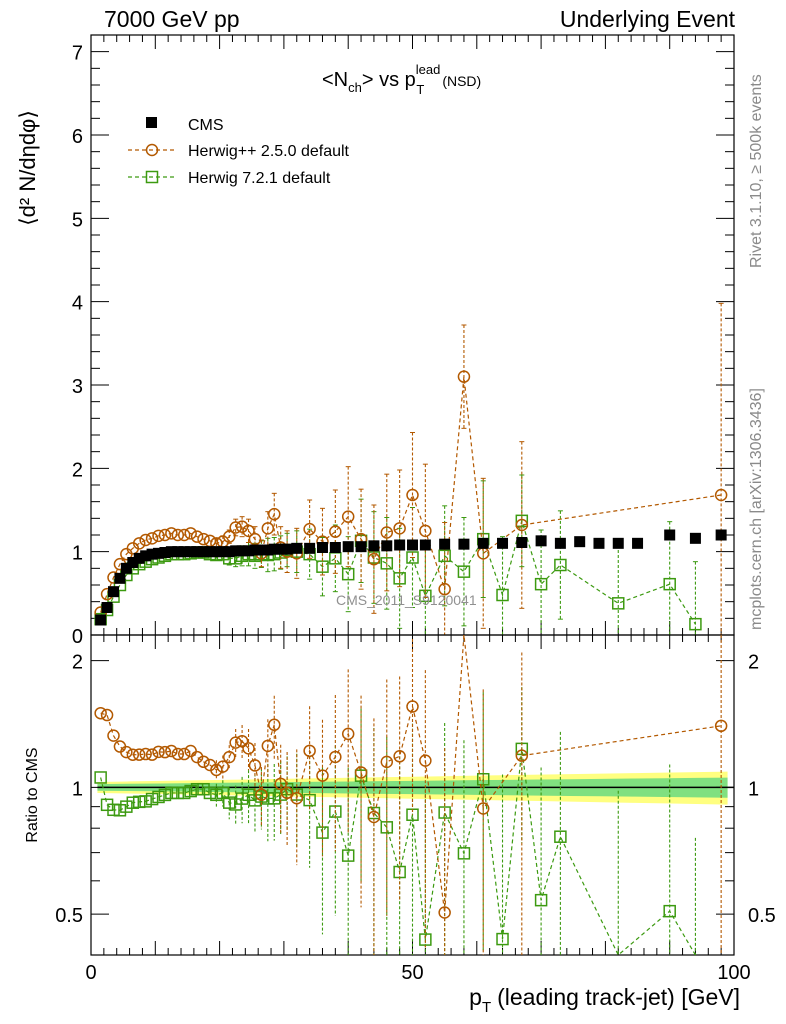 The height and width of the screenshot is (1024, 786). I want to click on y-tick-label: 2, so click(77, 470).